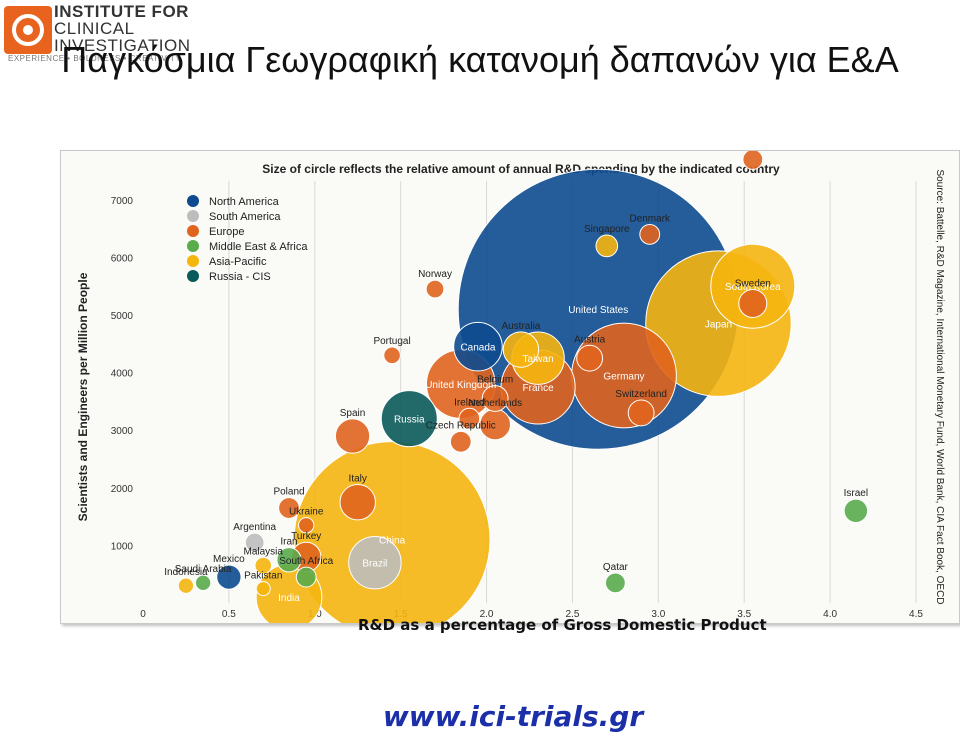 This screenshot has height=736, width=960. What do you see at coordinates (830, 614) in the screenshot?
I see `x-tick-label: 4.0` at bounding box center [830, 614].